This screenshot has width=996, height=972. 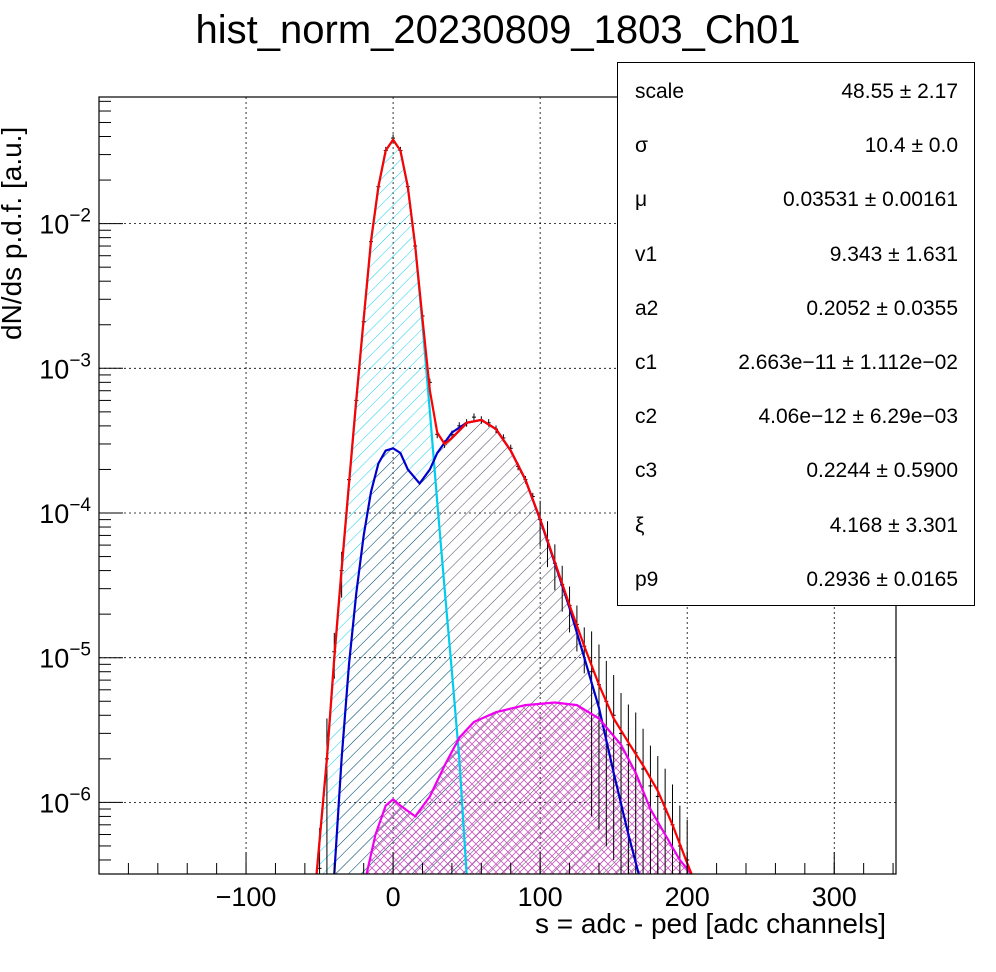 I want to click on stat-row-v1: v1 9.343 ± 1.631, so click(x=796, y=258).